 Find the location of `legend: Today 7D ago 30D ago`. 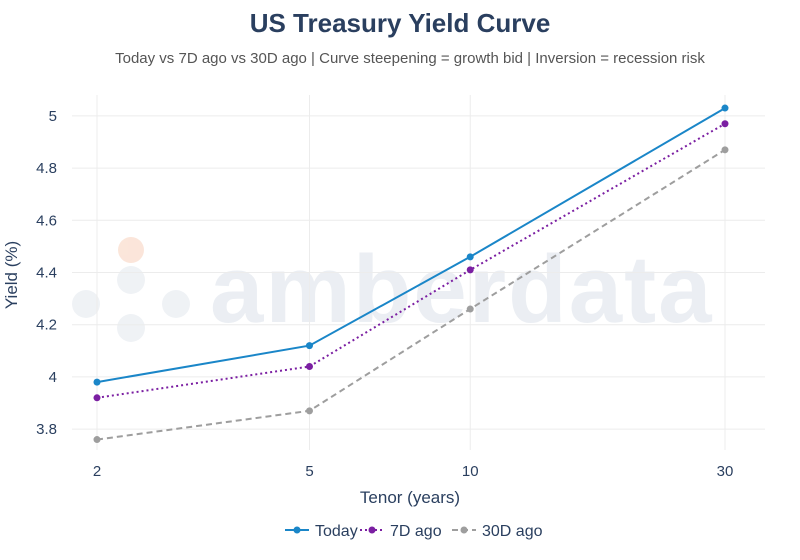

legend: Today 7D ago 30D ago is located at coordinates (414, 531).